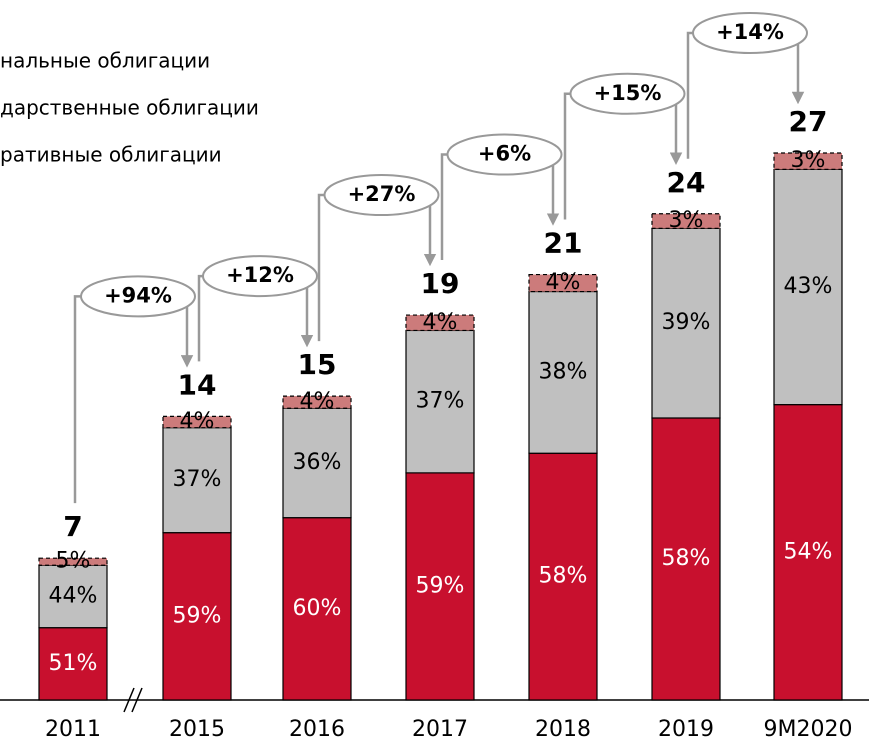 This screenshot has width=869, height=752. What do you see at coordinates (563, 729) in the screenshot?
I see `x-tick-label: 2018` at bounding box center [563, 729].